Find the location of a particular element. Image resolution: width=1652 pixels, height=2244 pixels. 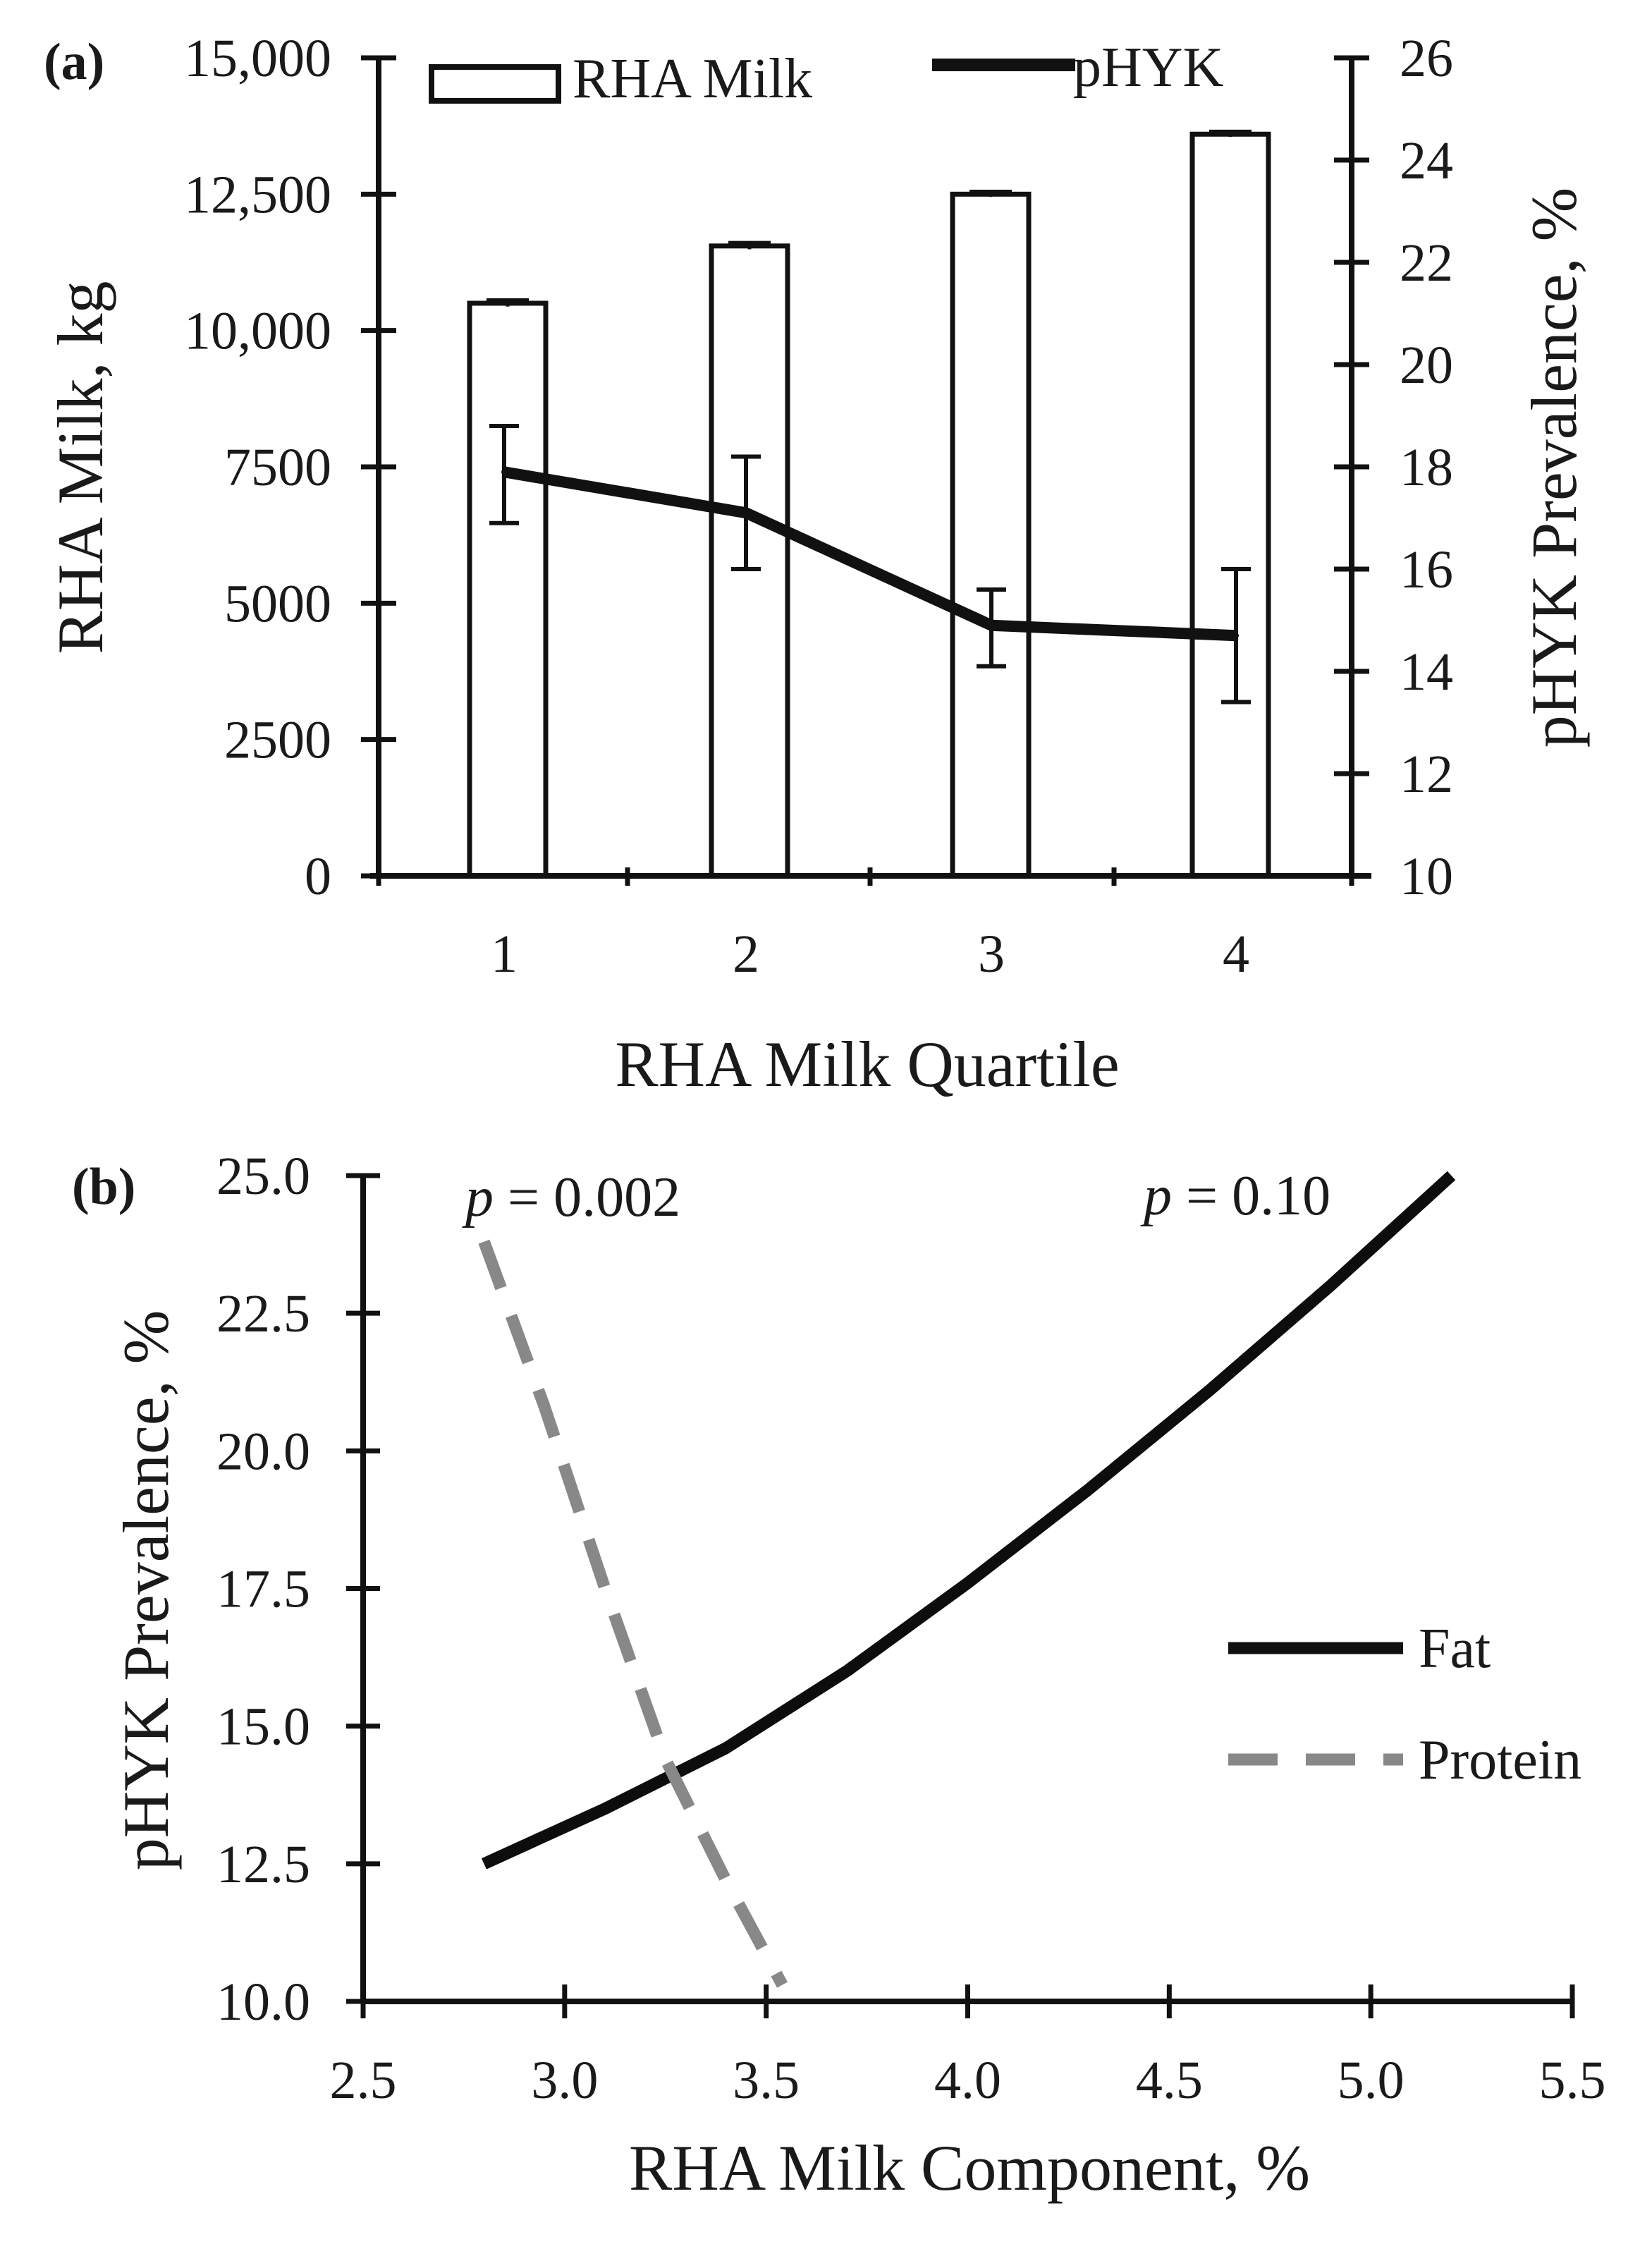

x-tick-label: 3 is located at coordinates (992, 955).